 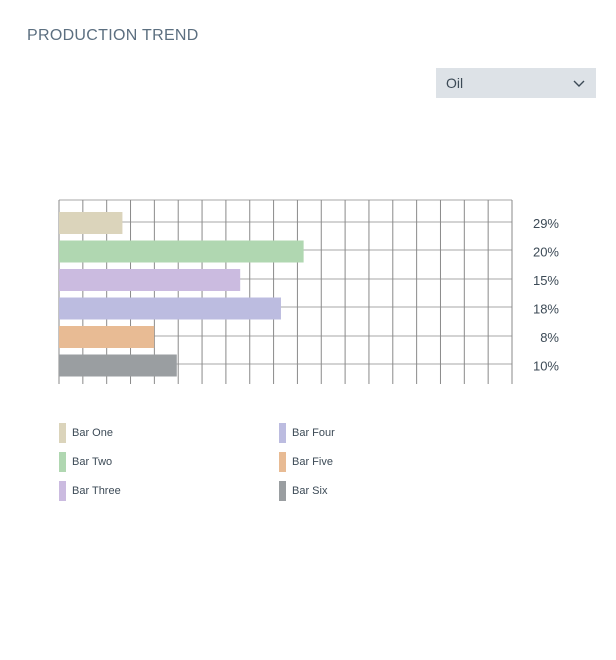 I want to click on legend-item: Bar Two, so click(x=85, y=462).